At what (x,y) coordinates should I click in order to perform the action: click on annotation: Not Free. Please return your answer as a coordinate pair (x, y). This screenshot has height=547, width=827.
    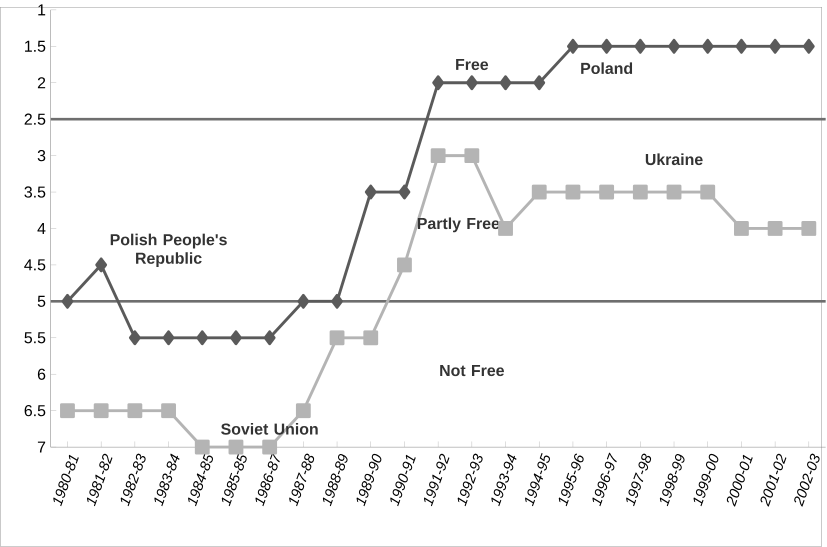
    Looking at the image, I should click on (472, 370).